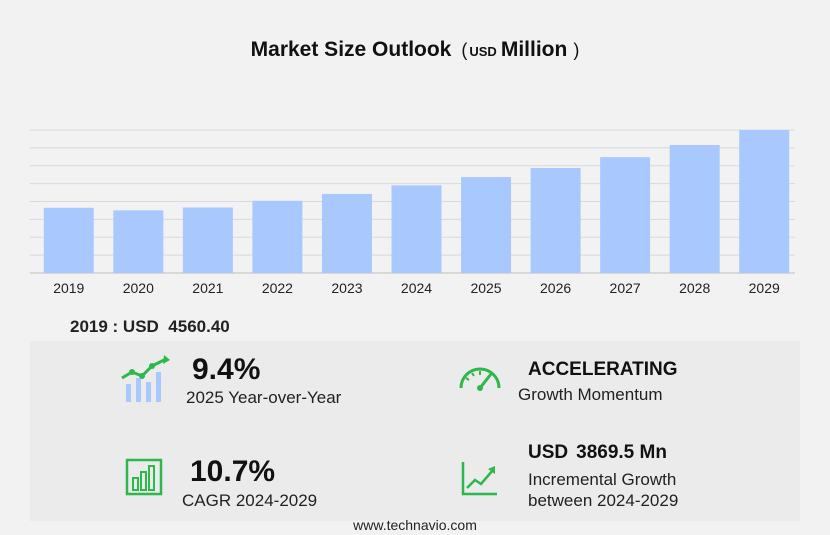 The width and height of the screenshot is (830, 535). I want to click on bar-2019, so click(68, 240).